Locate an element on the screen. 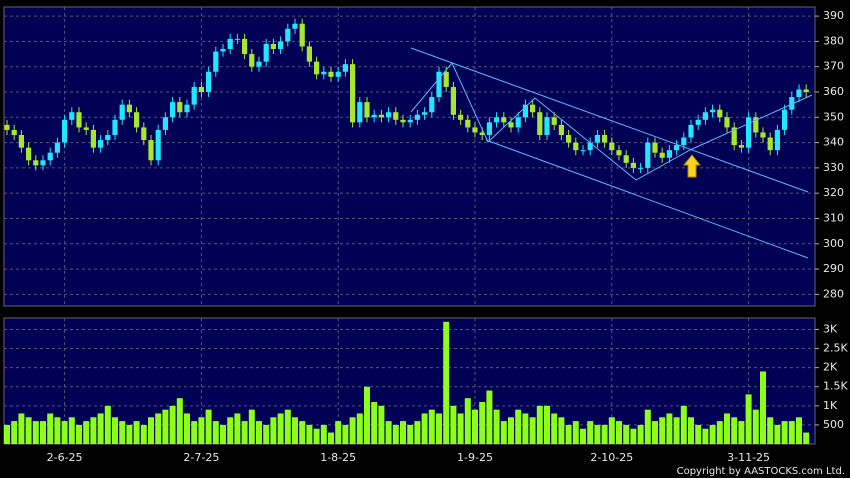  y-tick-label: 340 is located at coordinates (833, 142).